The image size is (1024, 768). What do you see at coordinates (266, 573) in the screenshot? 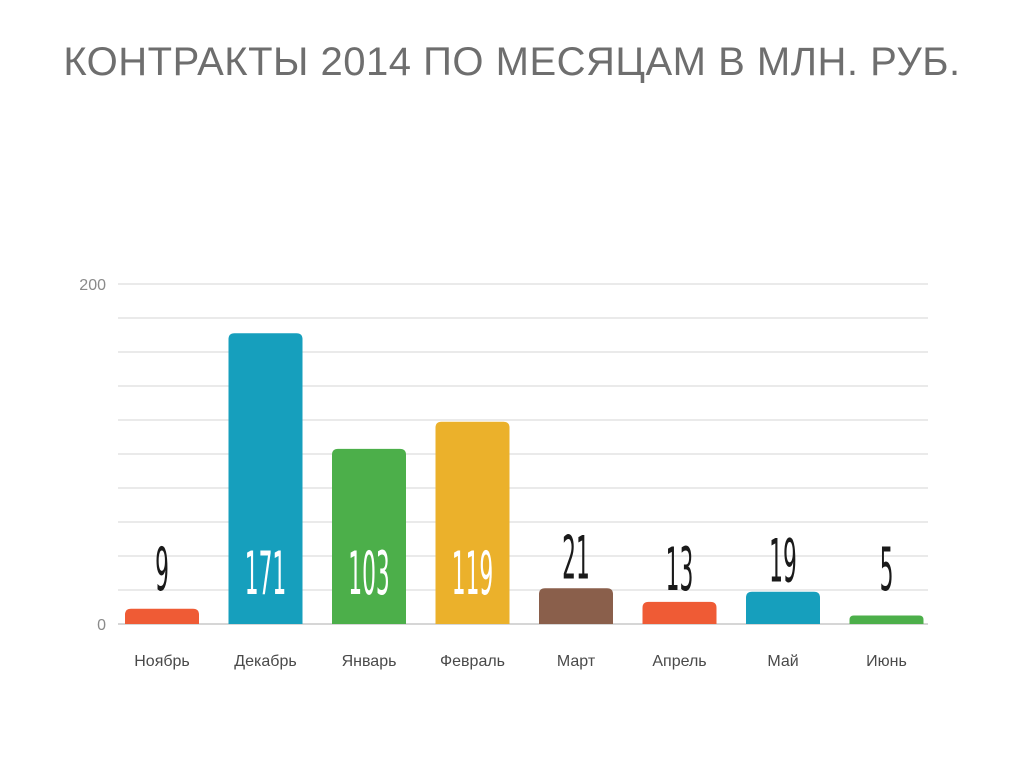
I see `data-label: 171` at bounding box center [266, 573].